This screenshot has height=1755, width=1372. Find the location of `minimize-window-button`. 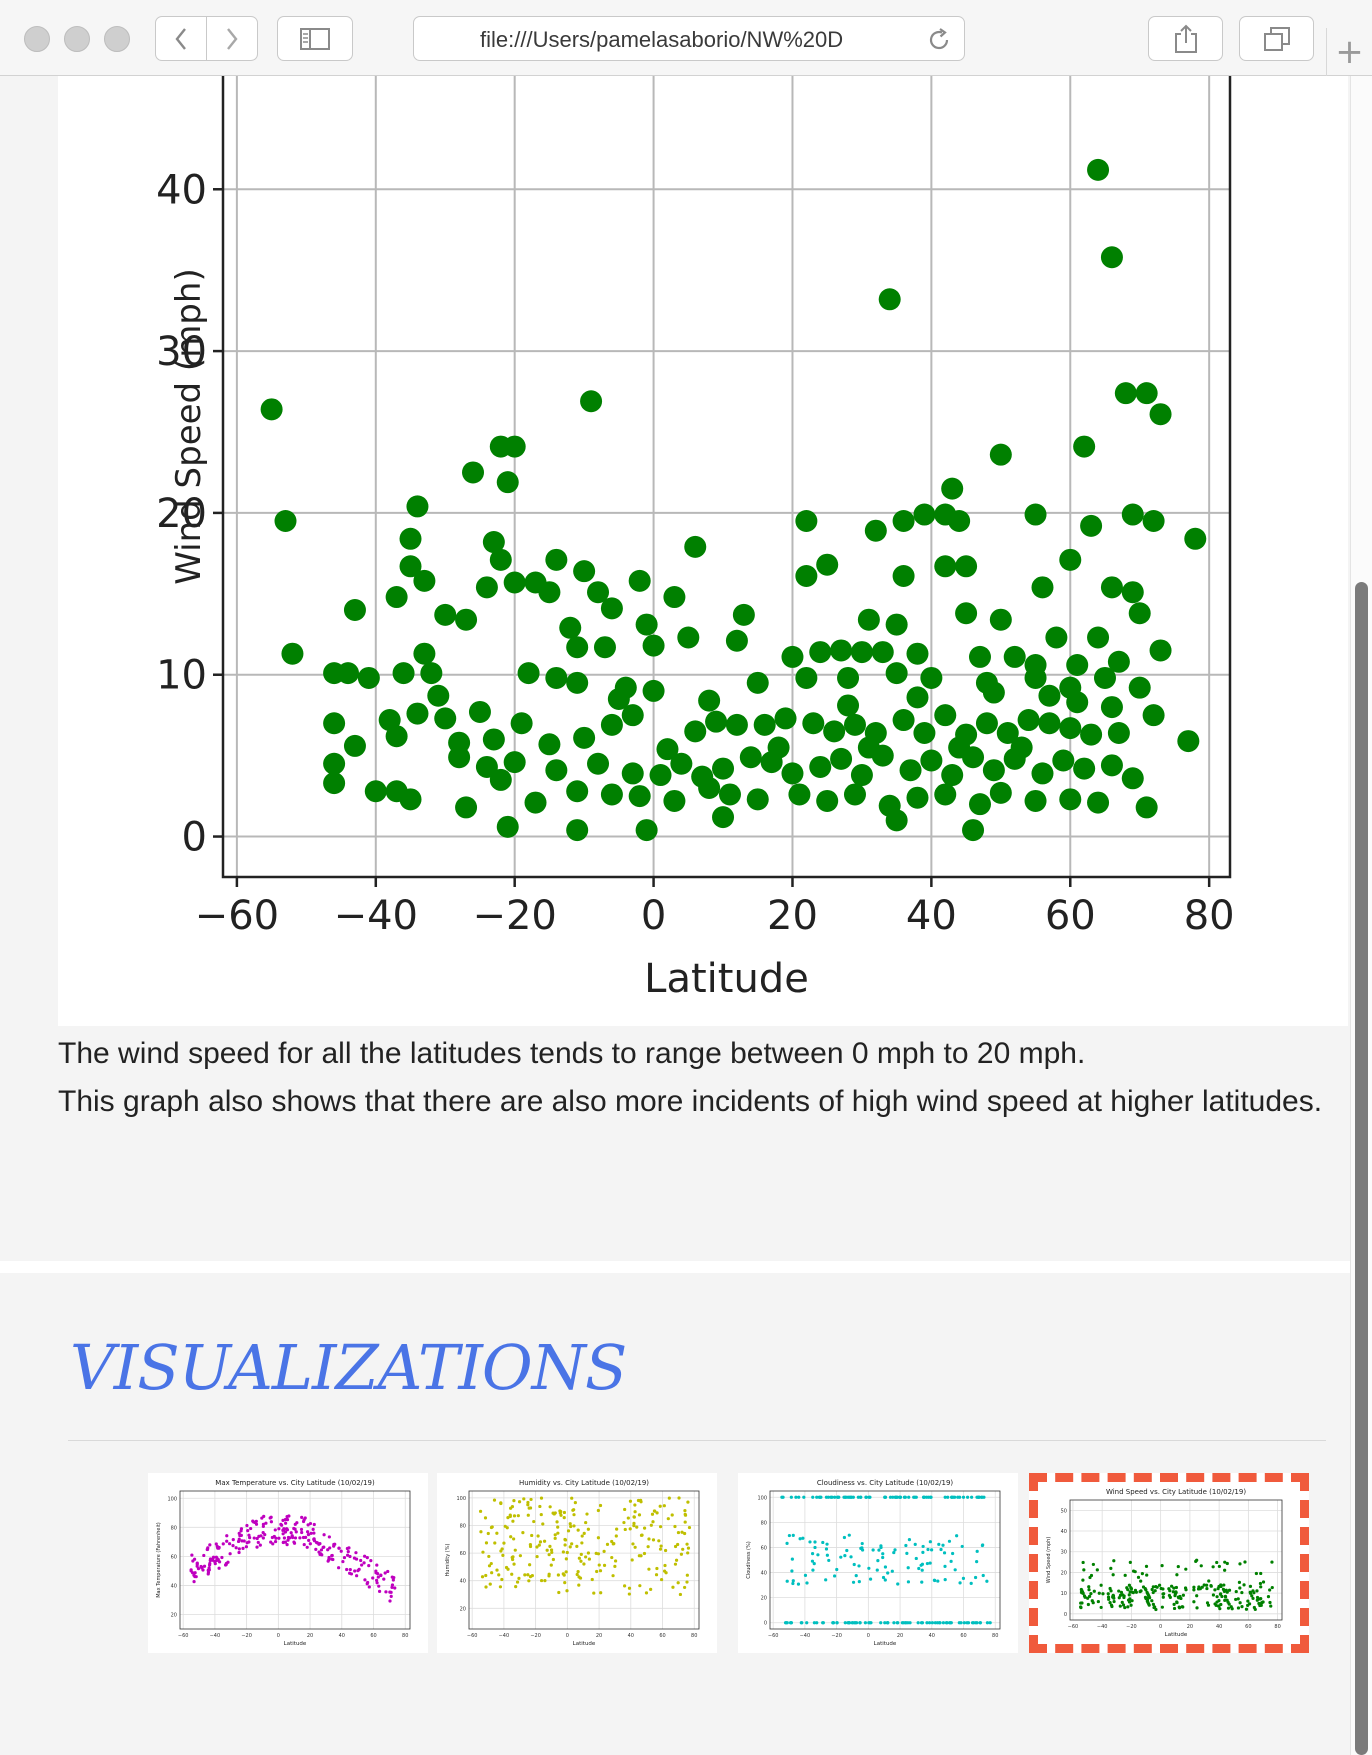

minimize-window-button is located at coordinates (77, 39).